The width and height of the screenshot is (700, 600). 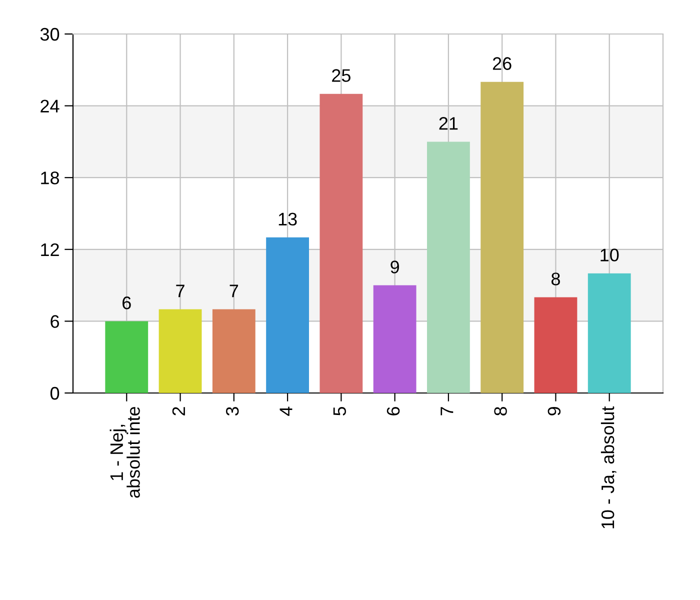 I want to click on x-tick-label: 6, so click(x=393, y=411).